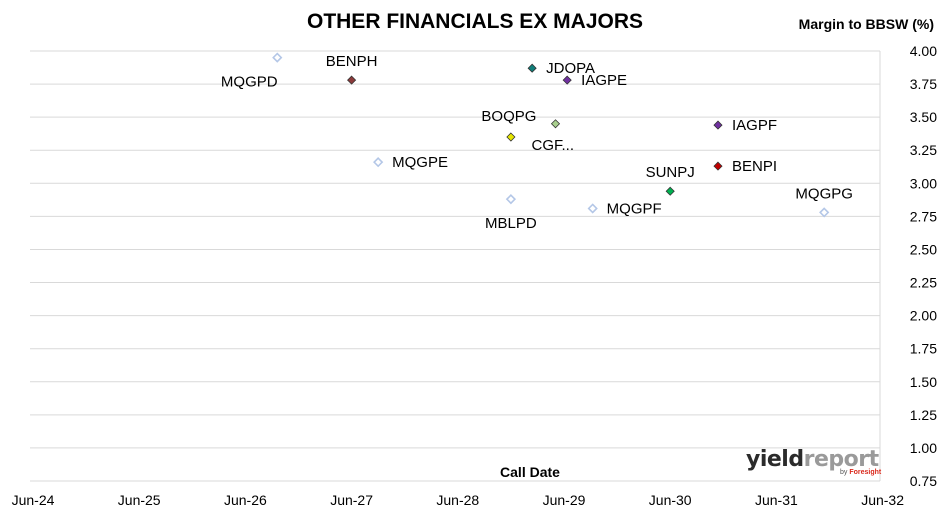  Describe the element at coordinates (634, 208) in the screenshot. I see `data-label: MQGPF` at that location.